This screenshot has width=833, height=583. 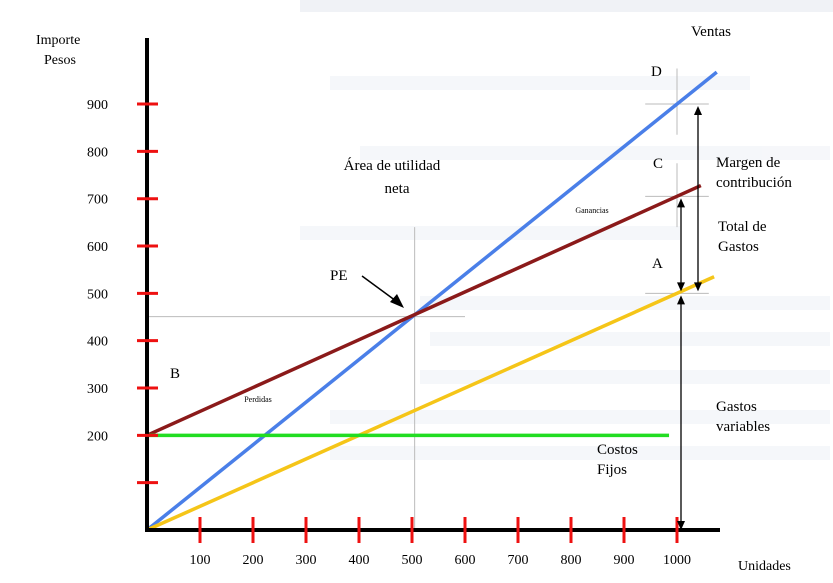 I want to click on x-tick-label-800: 800, so click(x=571, y=560).